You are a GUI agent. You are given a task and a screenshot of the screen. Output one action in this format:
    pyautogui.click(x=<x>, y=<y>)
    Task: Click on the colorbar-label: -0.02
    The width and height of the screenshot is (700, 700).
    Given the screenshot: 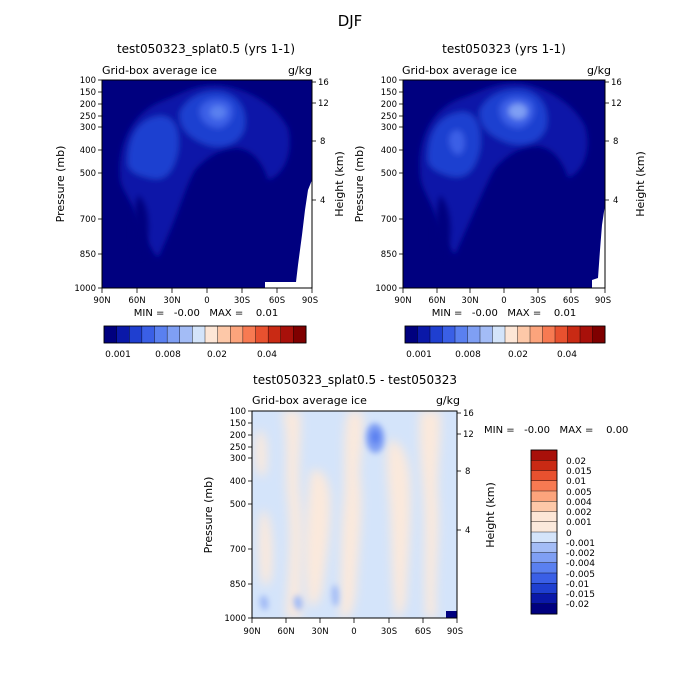 What is the action you would take?
    pyautogui.click(x=577, y=605)
    